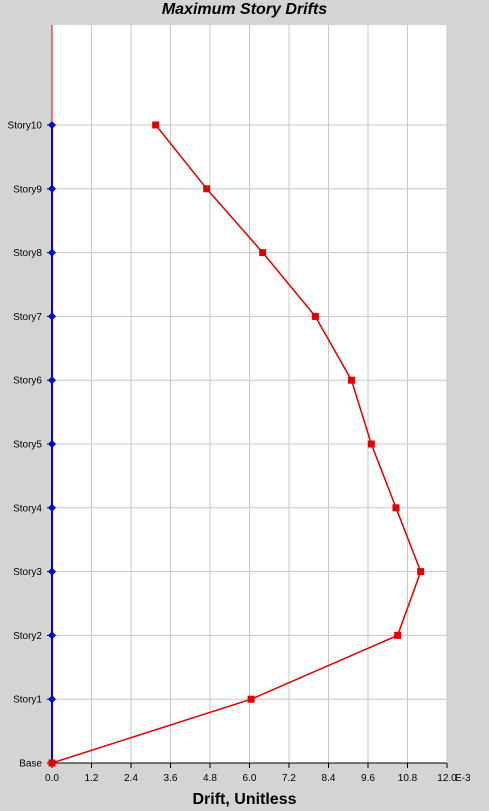 This screenshot has height=811, width=489. What do you see at coordinates (27, 381) in the screenshot?
I see `y-tick-label: Story6` at bounding box center [27, 381].